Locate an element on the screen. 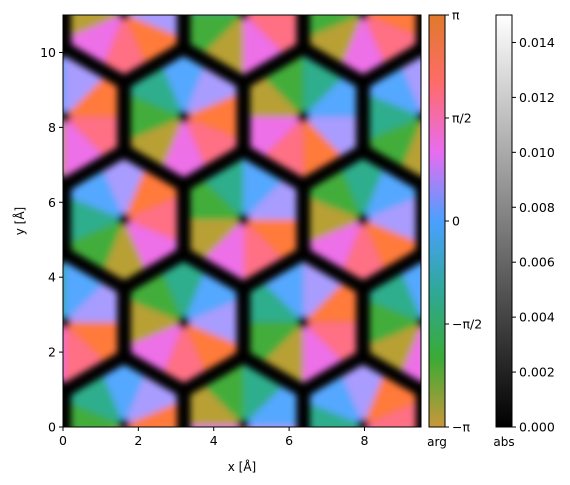 This screenshot has width=570, height=485. y-tick-label: 2 is located at coordinates (52, 352).